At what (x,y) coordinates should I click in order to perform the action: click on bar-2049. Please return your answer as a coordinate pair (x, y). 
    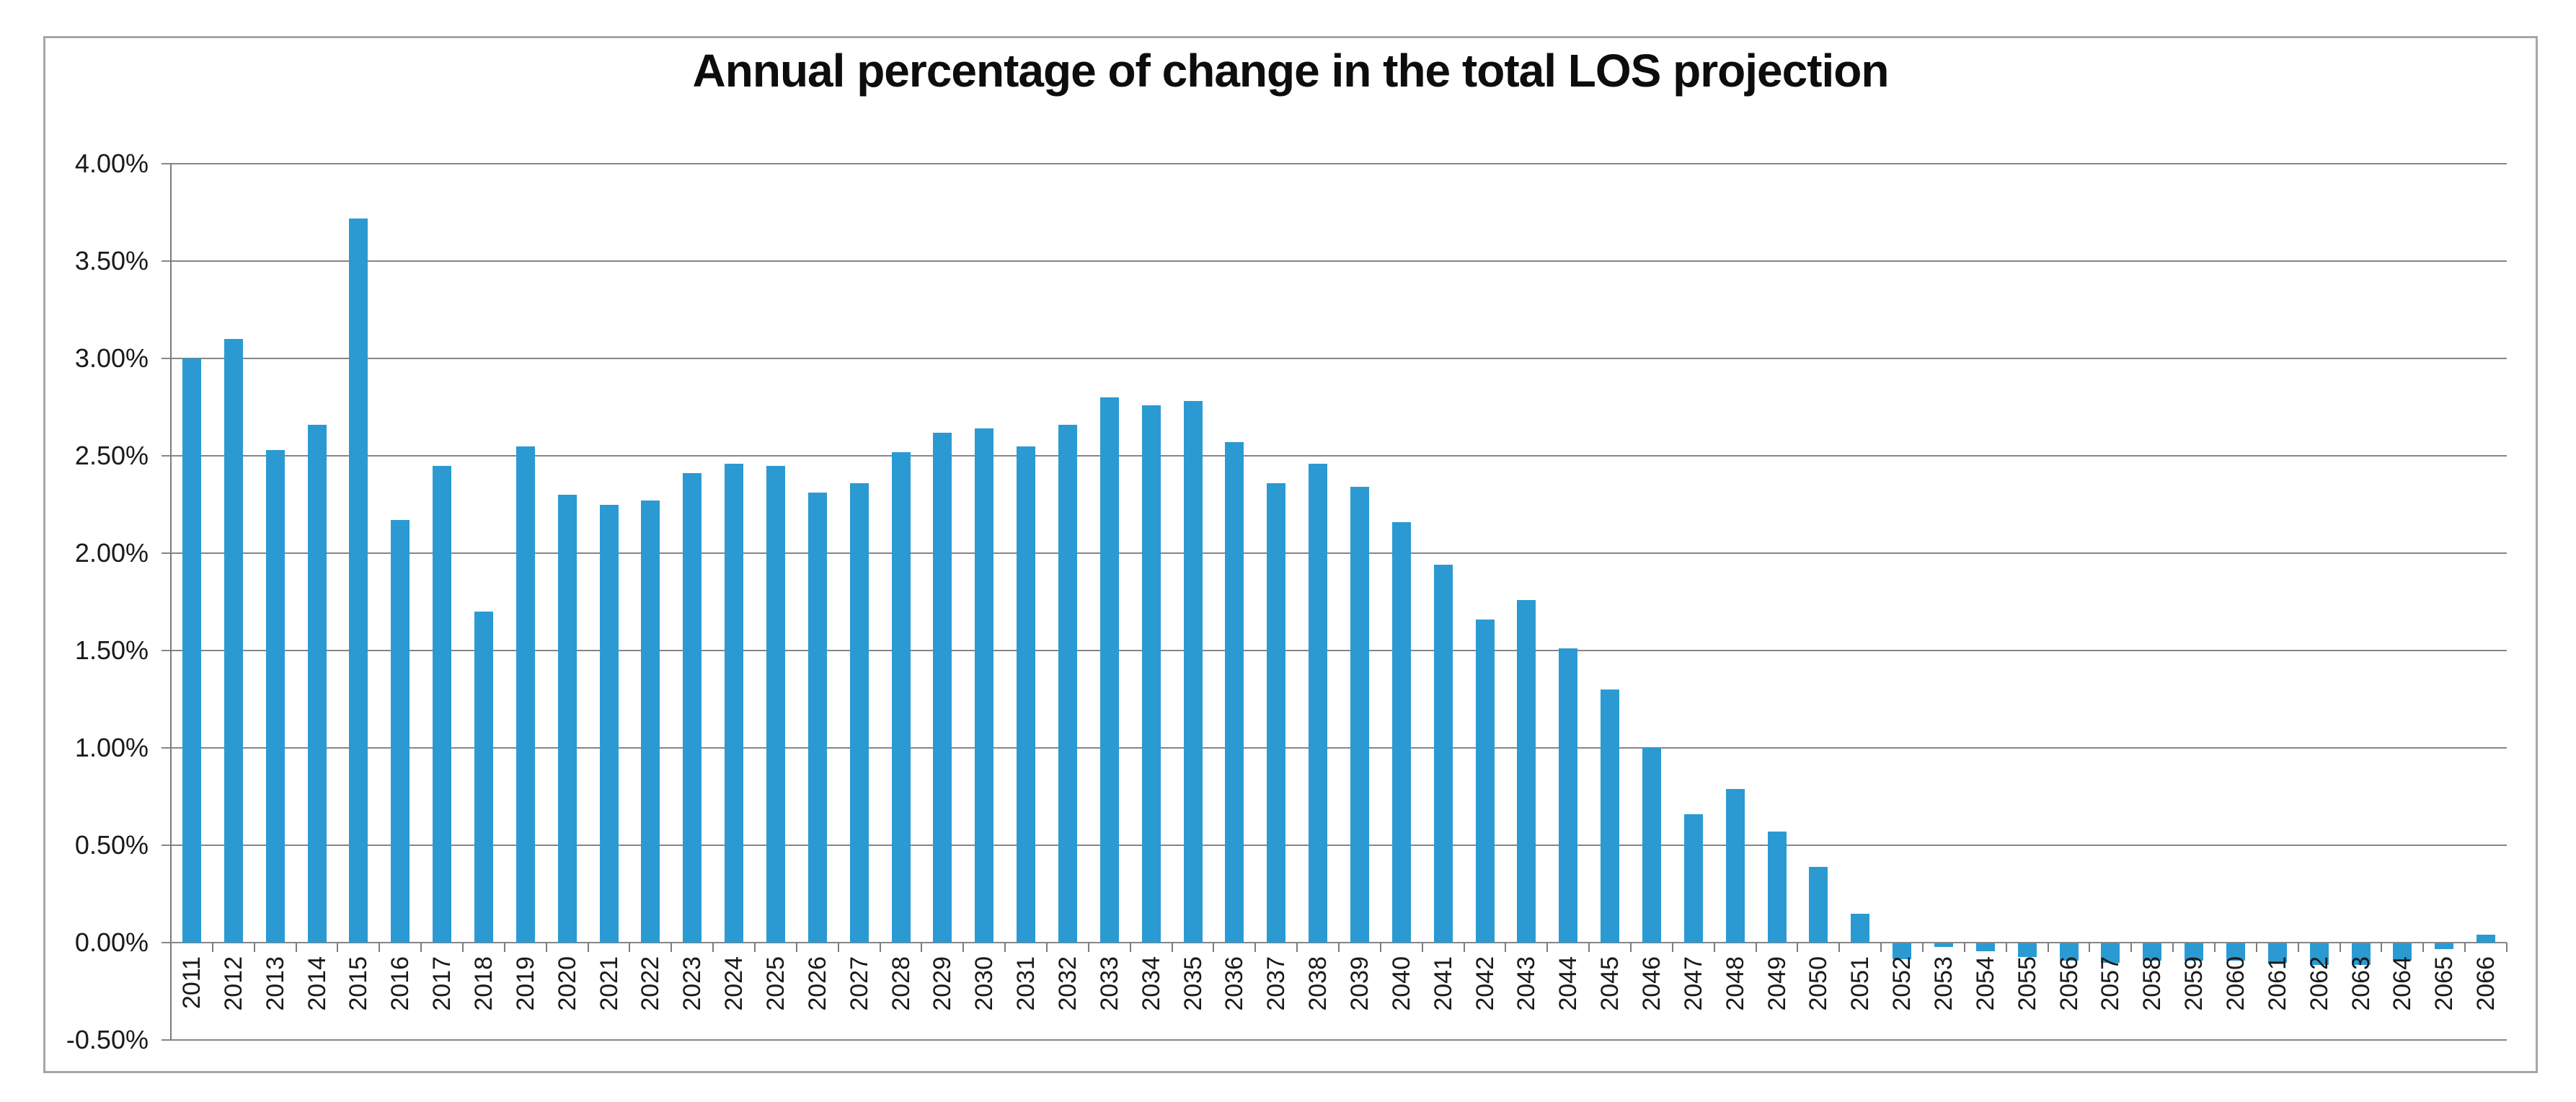
    Looking at the image, I should click on (1777, 888).